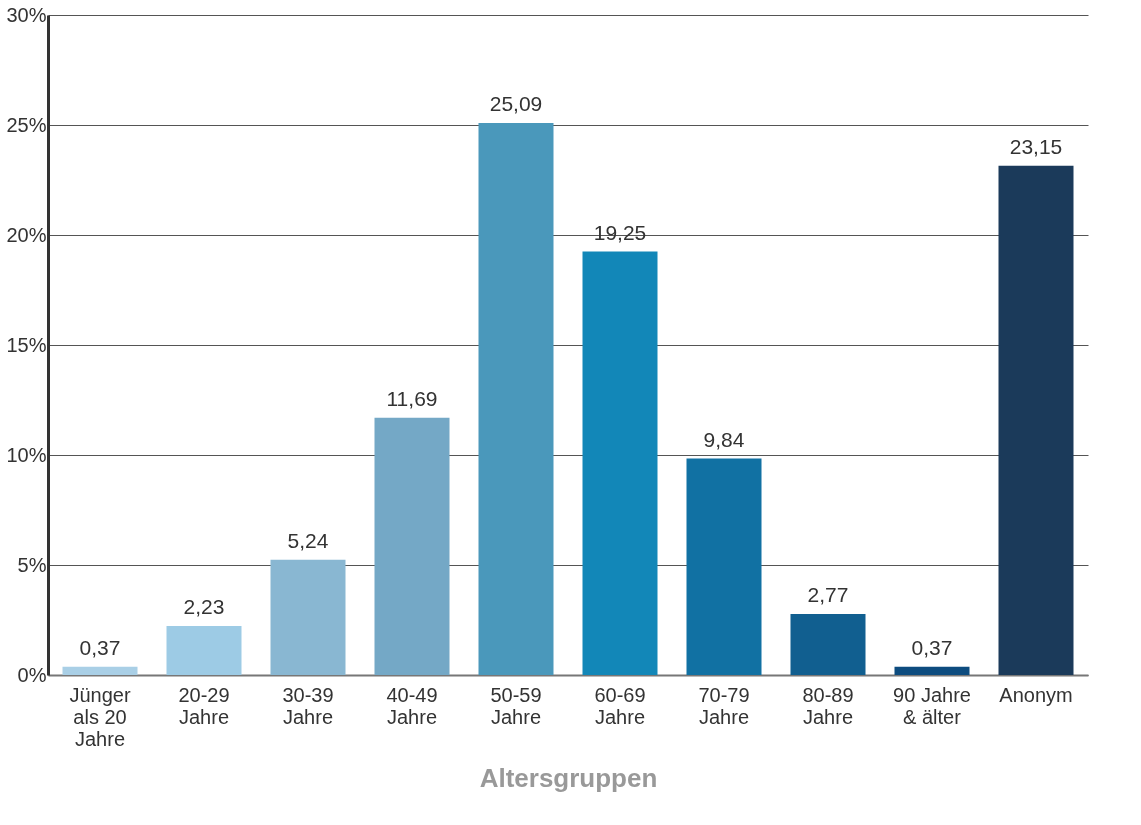 The width and height of the screenshot is (1141, 825). What do you see at coordinates (828, 705) in the screenshot?
I see `x-tick-label: 80-89 Jahre` at bounding box center [828, 705].